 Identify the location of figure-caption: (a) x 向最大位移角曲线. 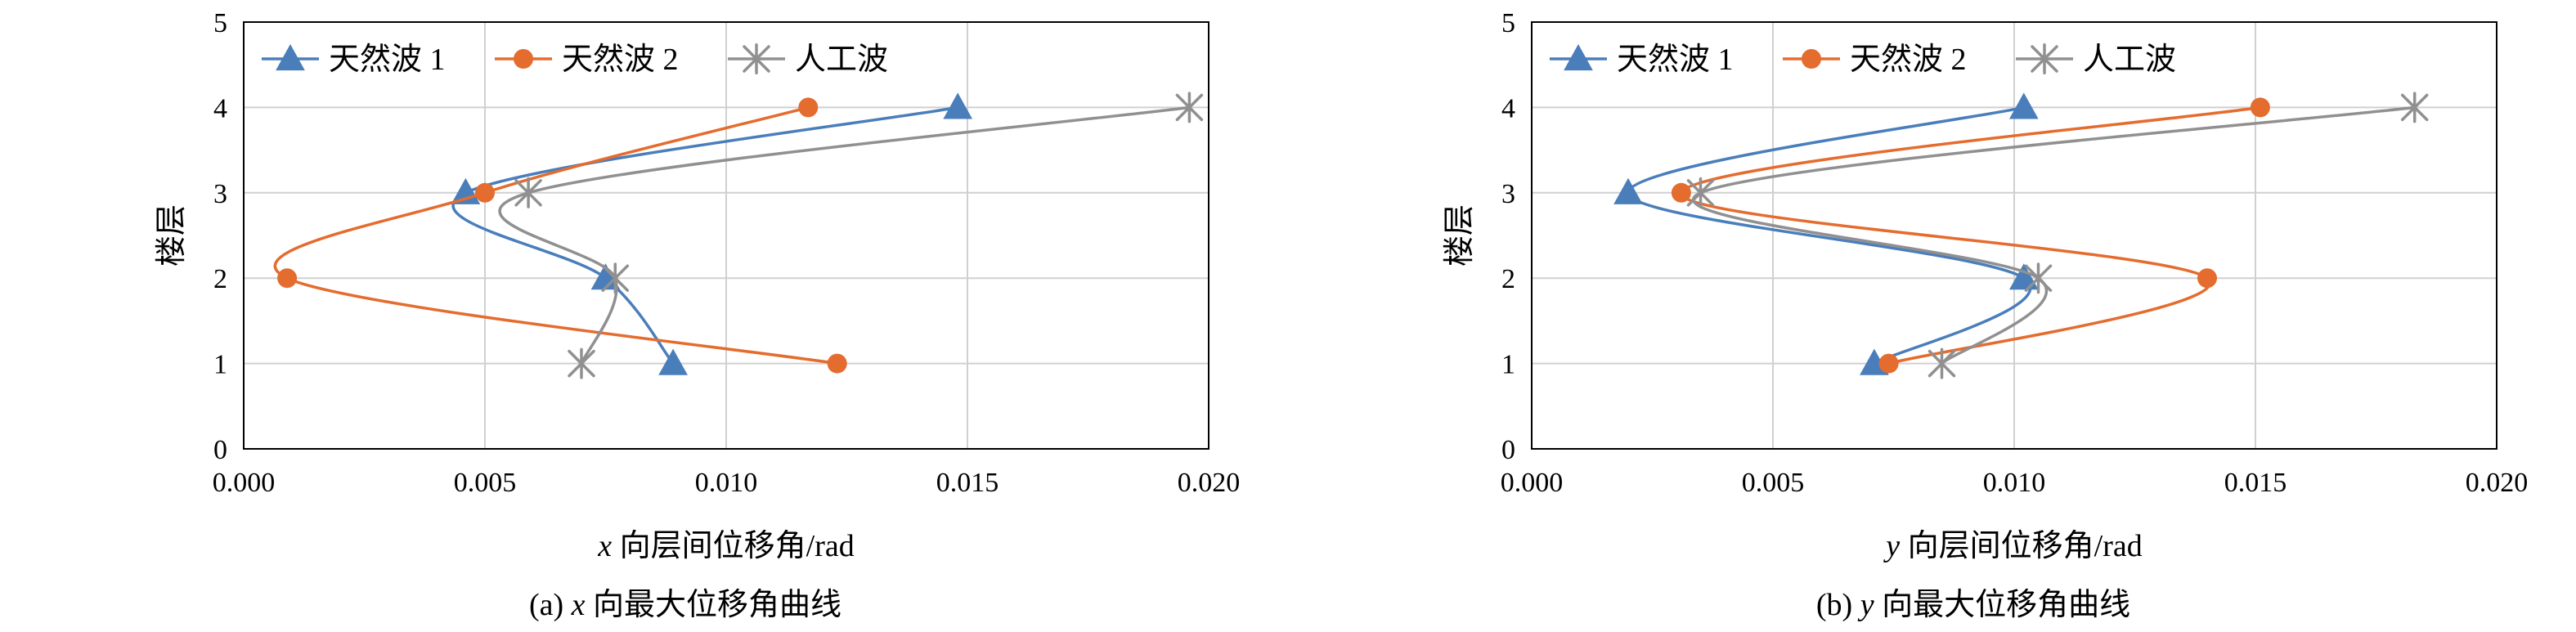
(685, 605).